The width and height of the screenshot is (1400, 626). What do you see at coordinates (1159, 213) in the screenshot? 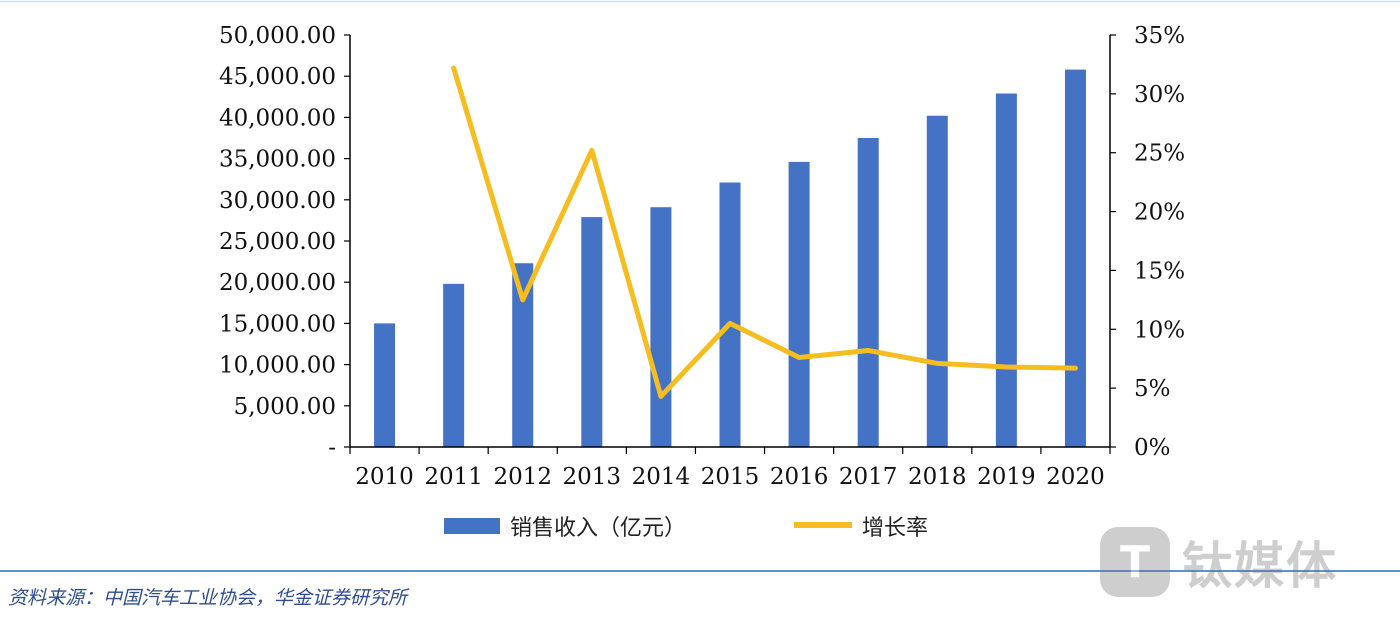
I see `right-tick-label: 20%` at bounding box center [1159, 213].